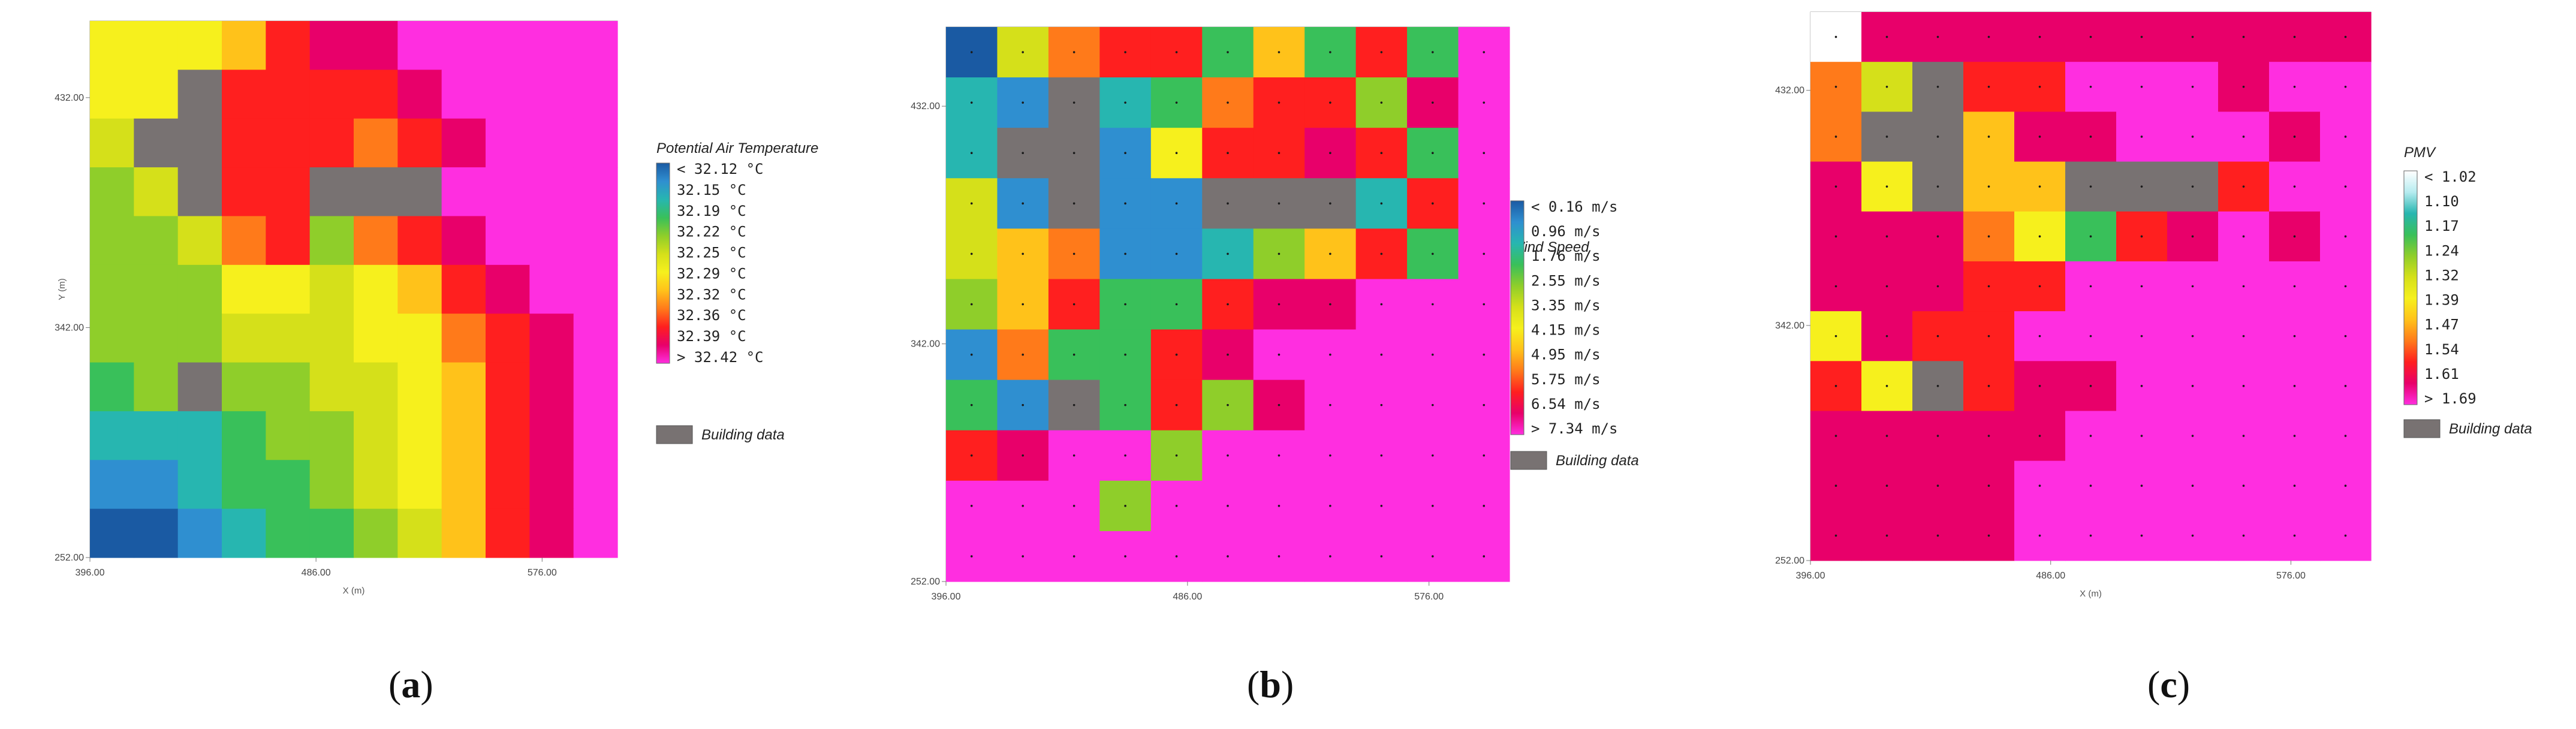 This screenshot has height=729, width=2576. Describe the element at coordinates (410, 685) in the screenshot. I see `panel-label-a: (a)` at that location.